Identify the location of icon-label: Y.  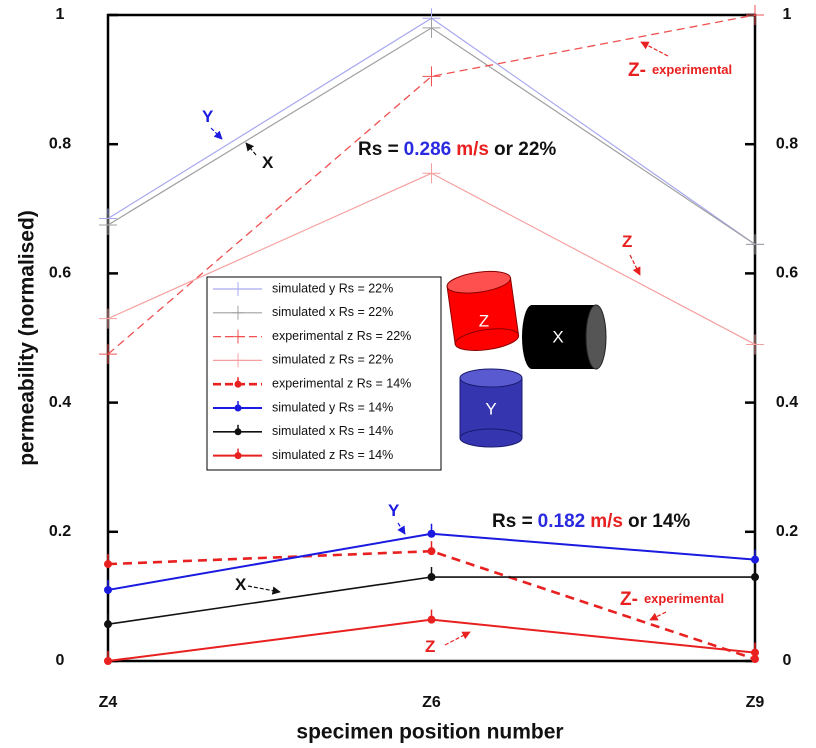
(490, 408).